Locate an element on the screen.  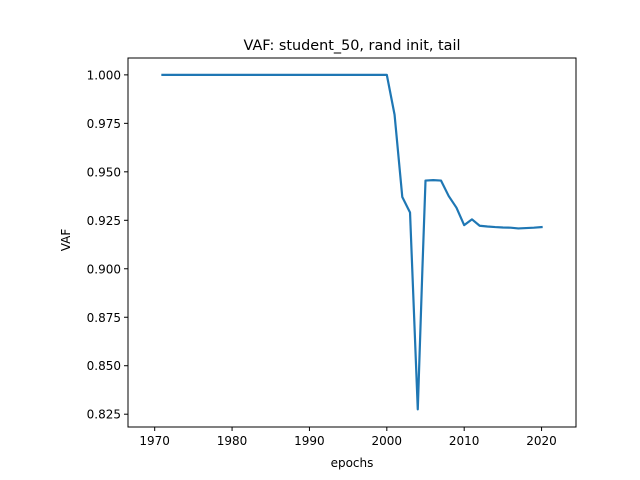
y-tick-label: 0.875 is located at coordinates (104, 318).